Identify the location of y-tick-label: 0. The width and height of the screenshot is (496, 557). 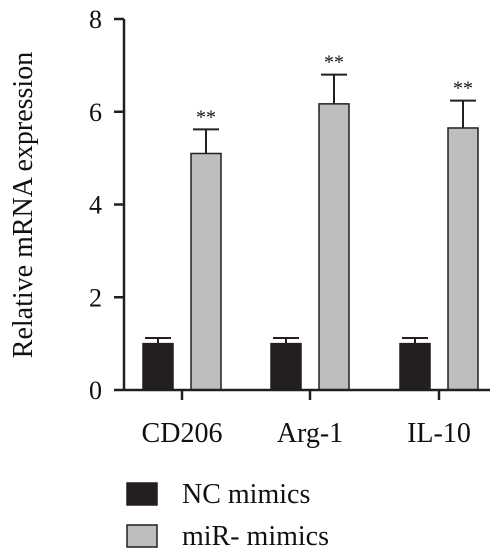
(95, 390).